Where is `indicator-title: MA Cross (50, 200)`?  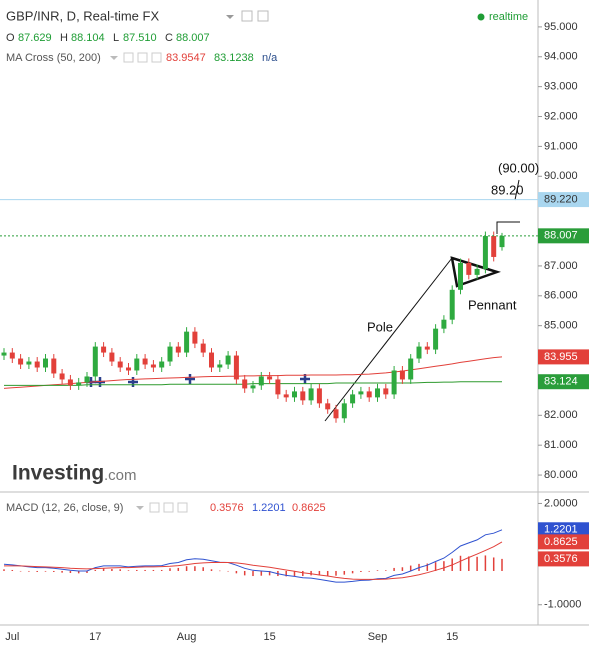
indicator-title: MA Cross (50, 200) is located at coordinates (53, 58).